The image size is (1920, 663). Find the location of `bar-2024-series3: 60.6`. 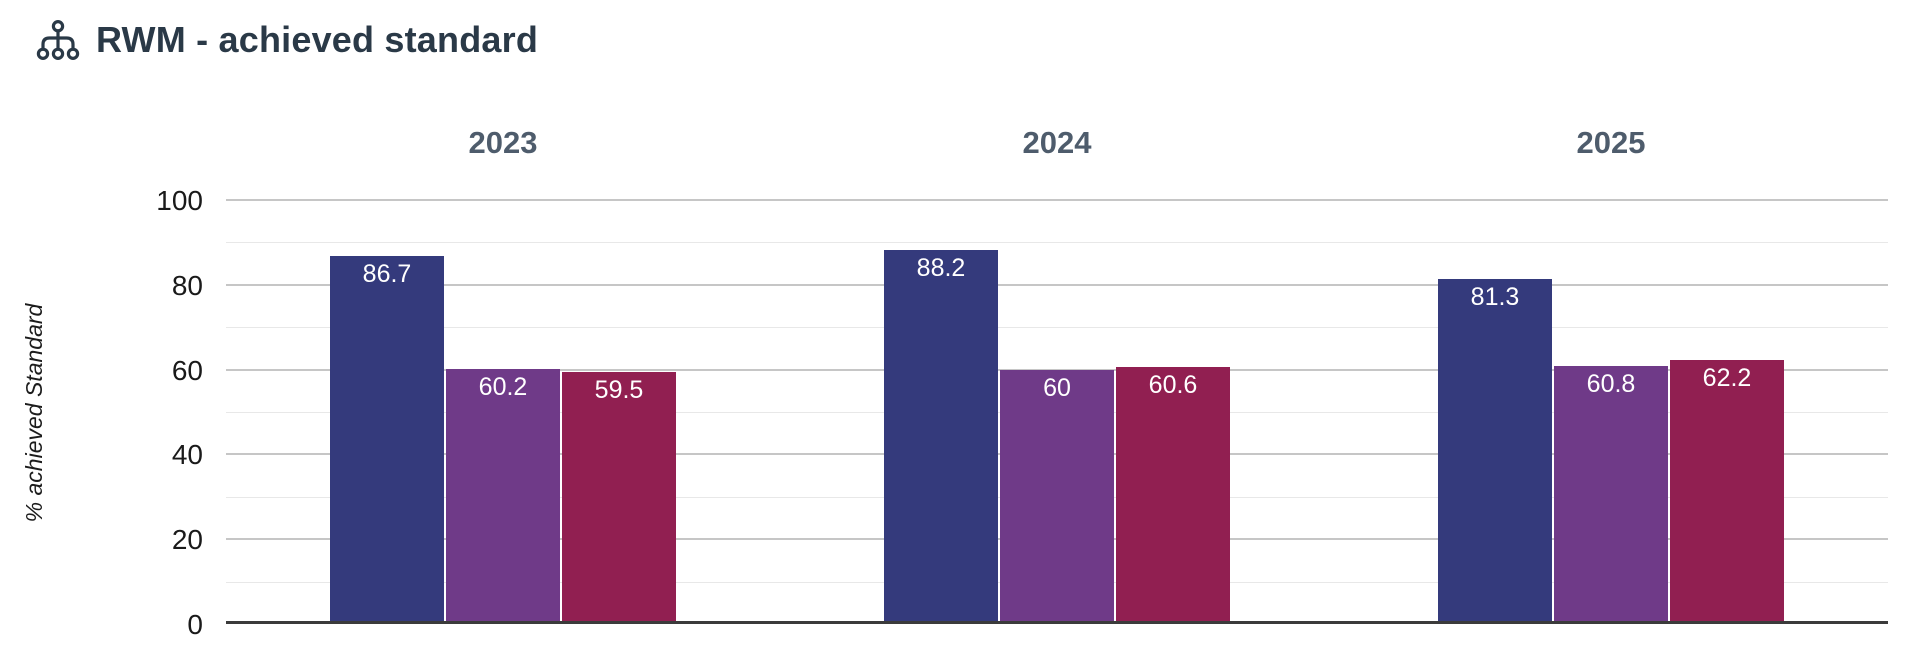

bar-2024-series3: 60.6 is located at coordinates (1173, 495).